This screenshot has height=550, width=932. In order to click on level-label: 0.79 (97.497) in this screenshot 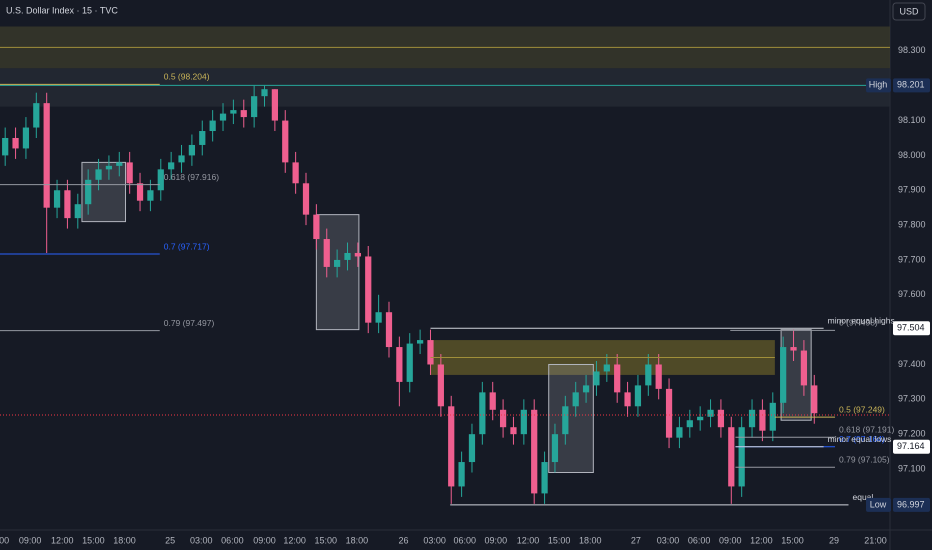, I will do `click(189, 323)`.